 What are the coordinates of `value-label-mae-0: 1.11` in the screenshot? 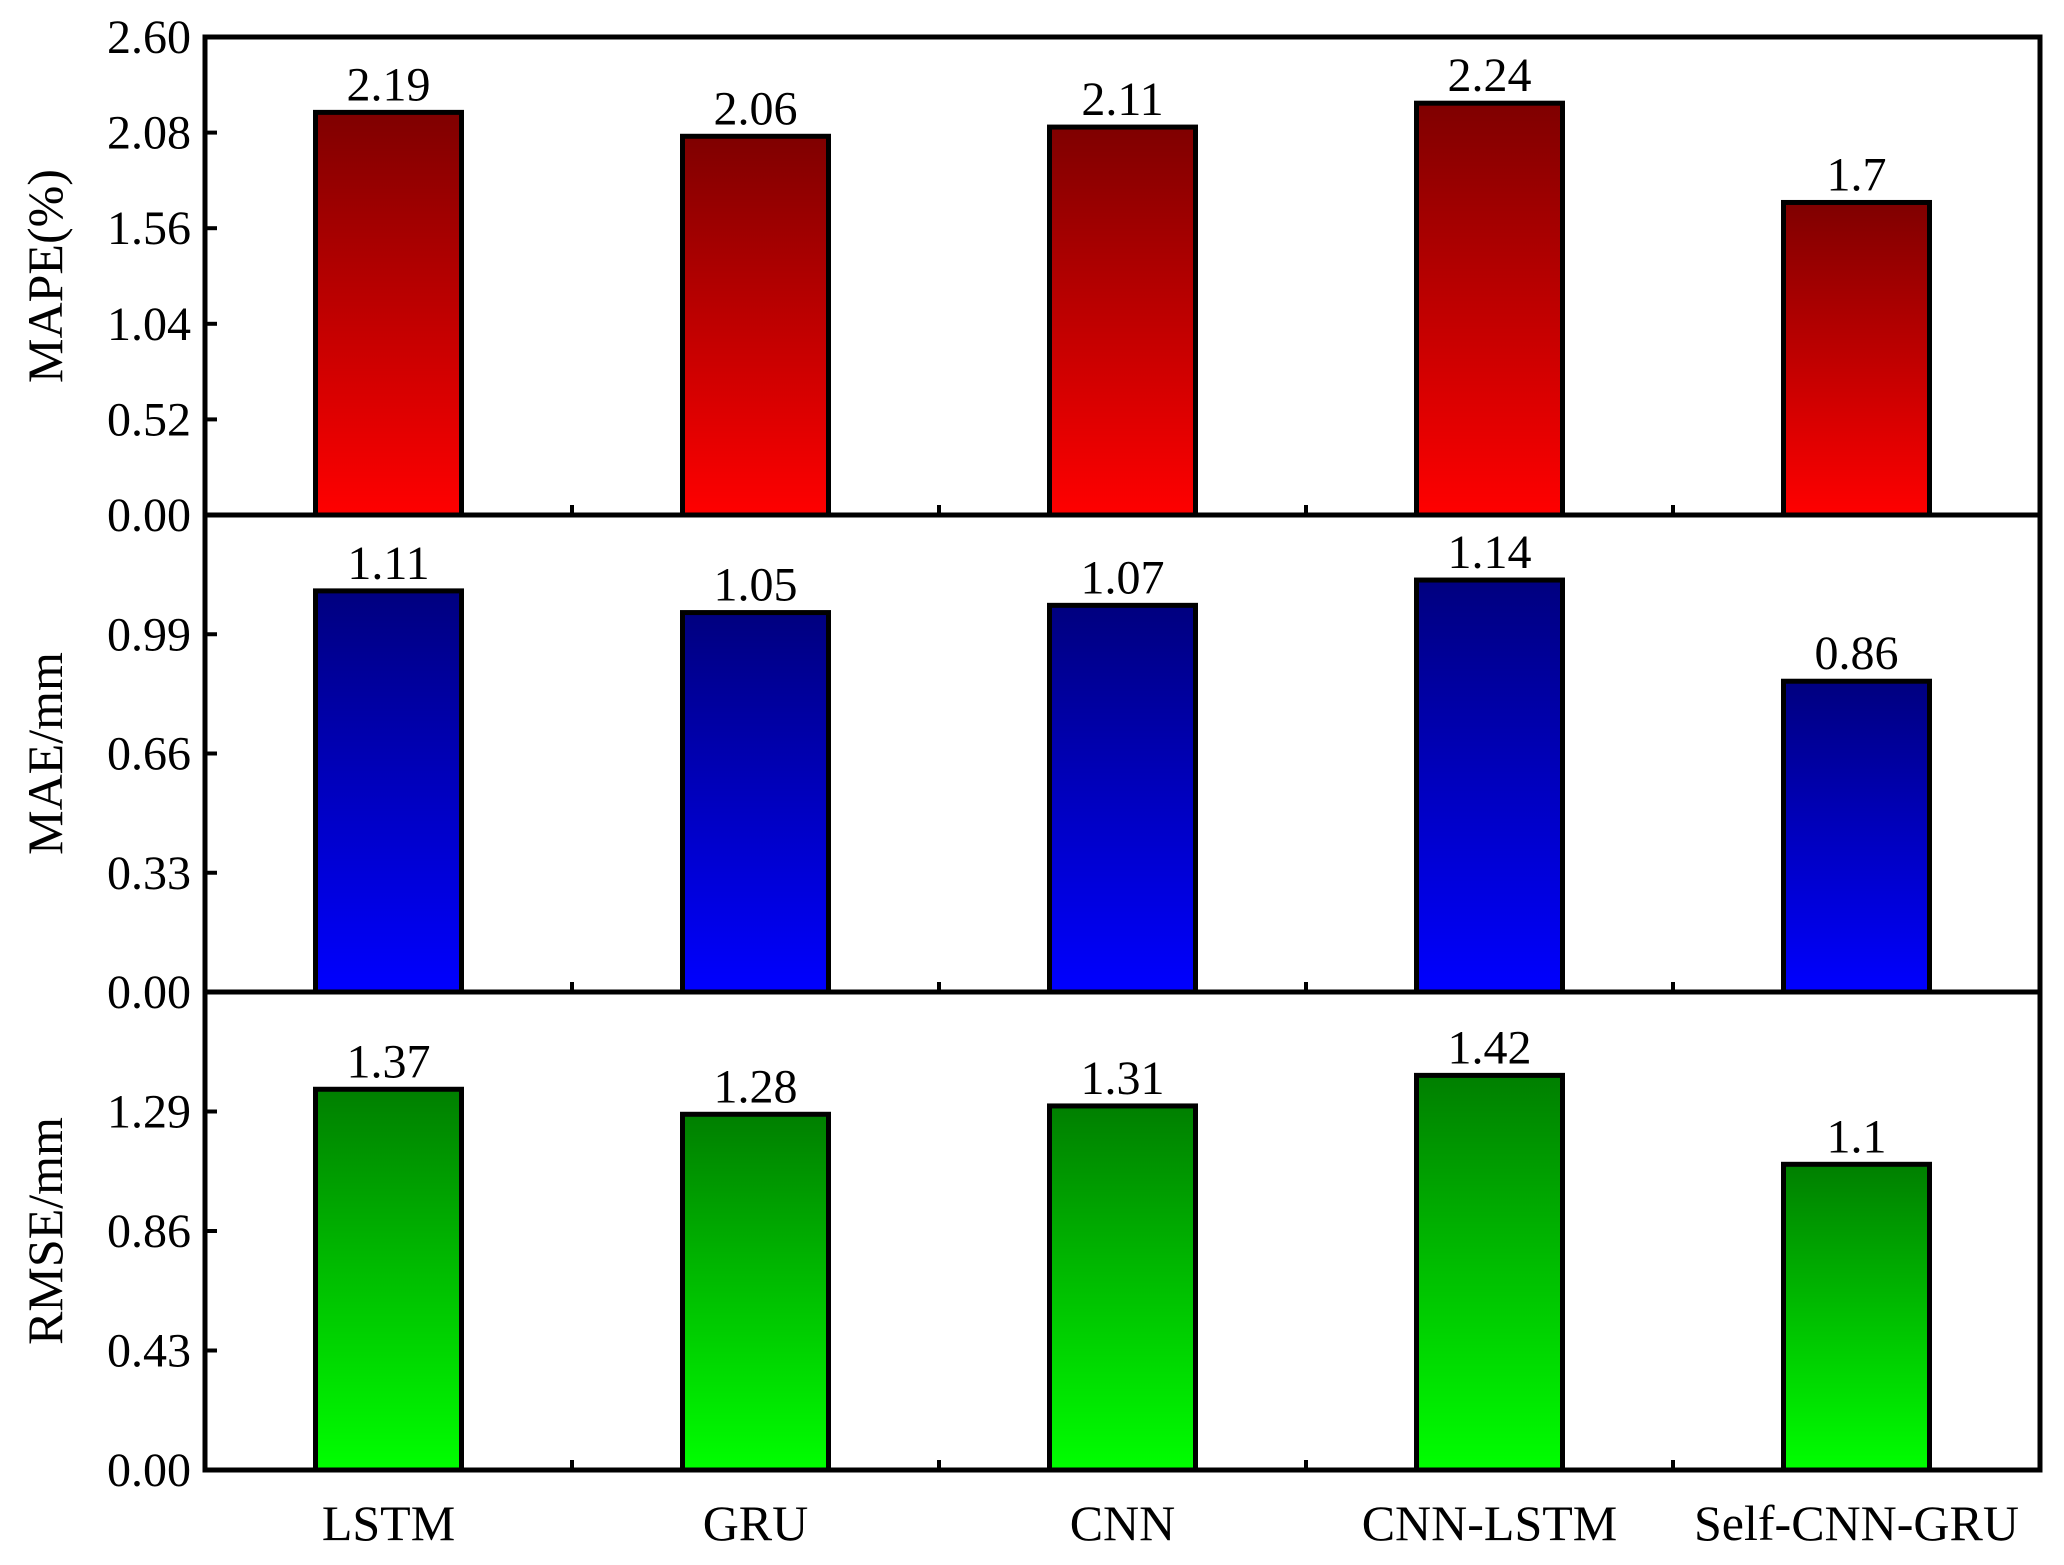 It's located at (388, 563).